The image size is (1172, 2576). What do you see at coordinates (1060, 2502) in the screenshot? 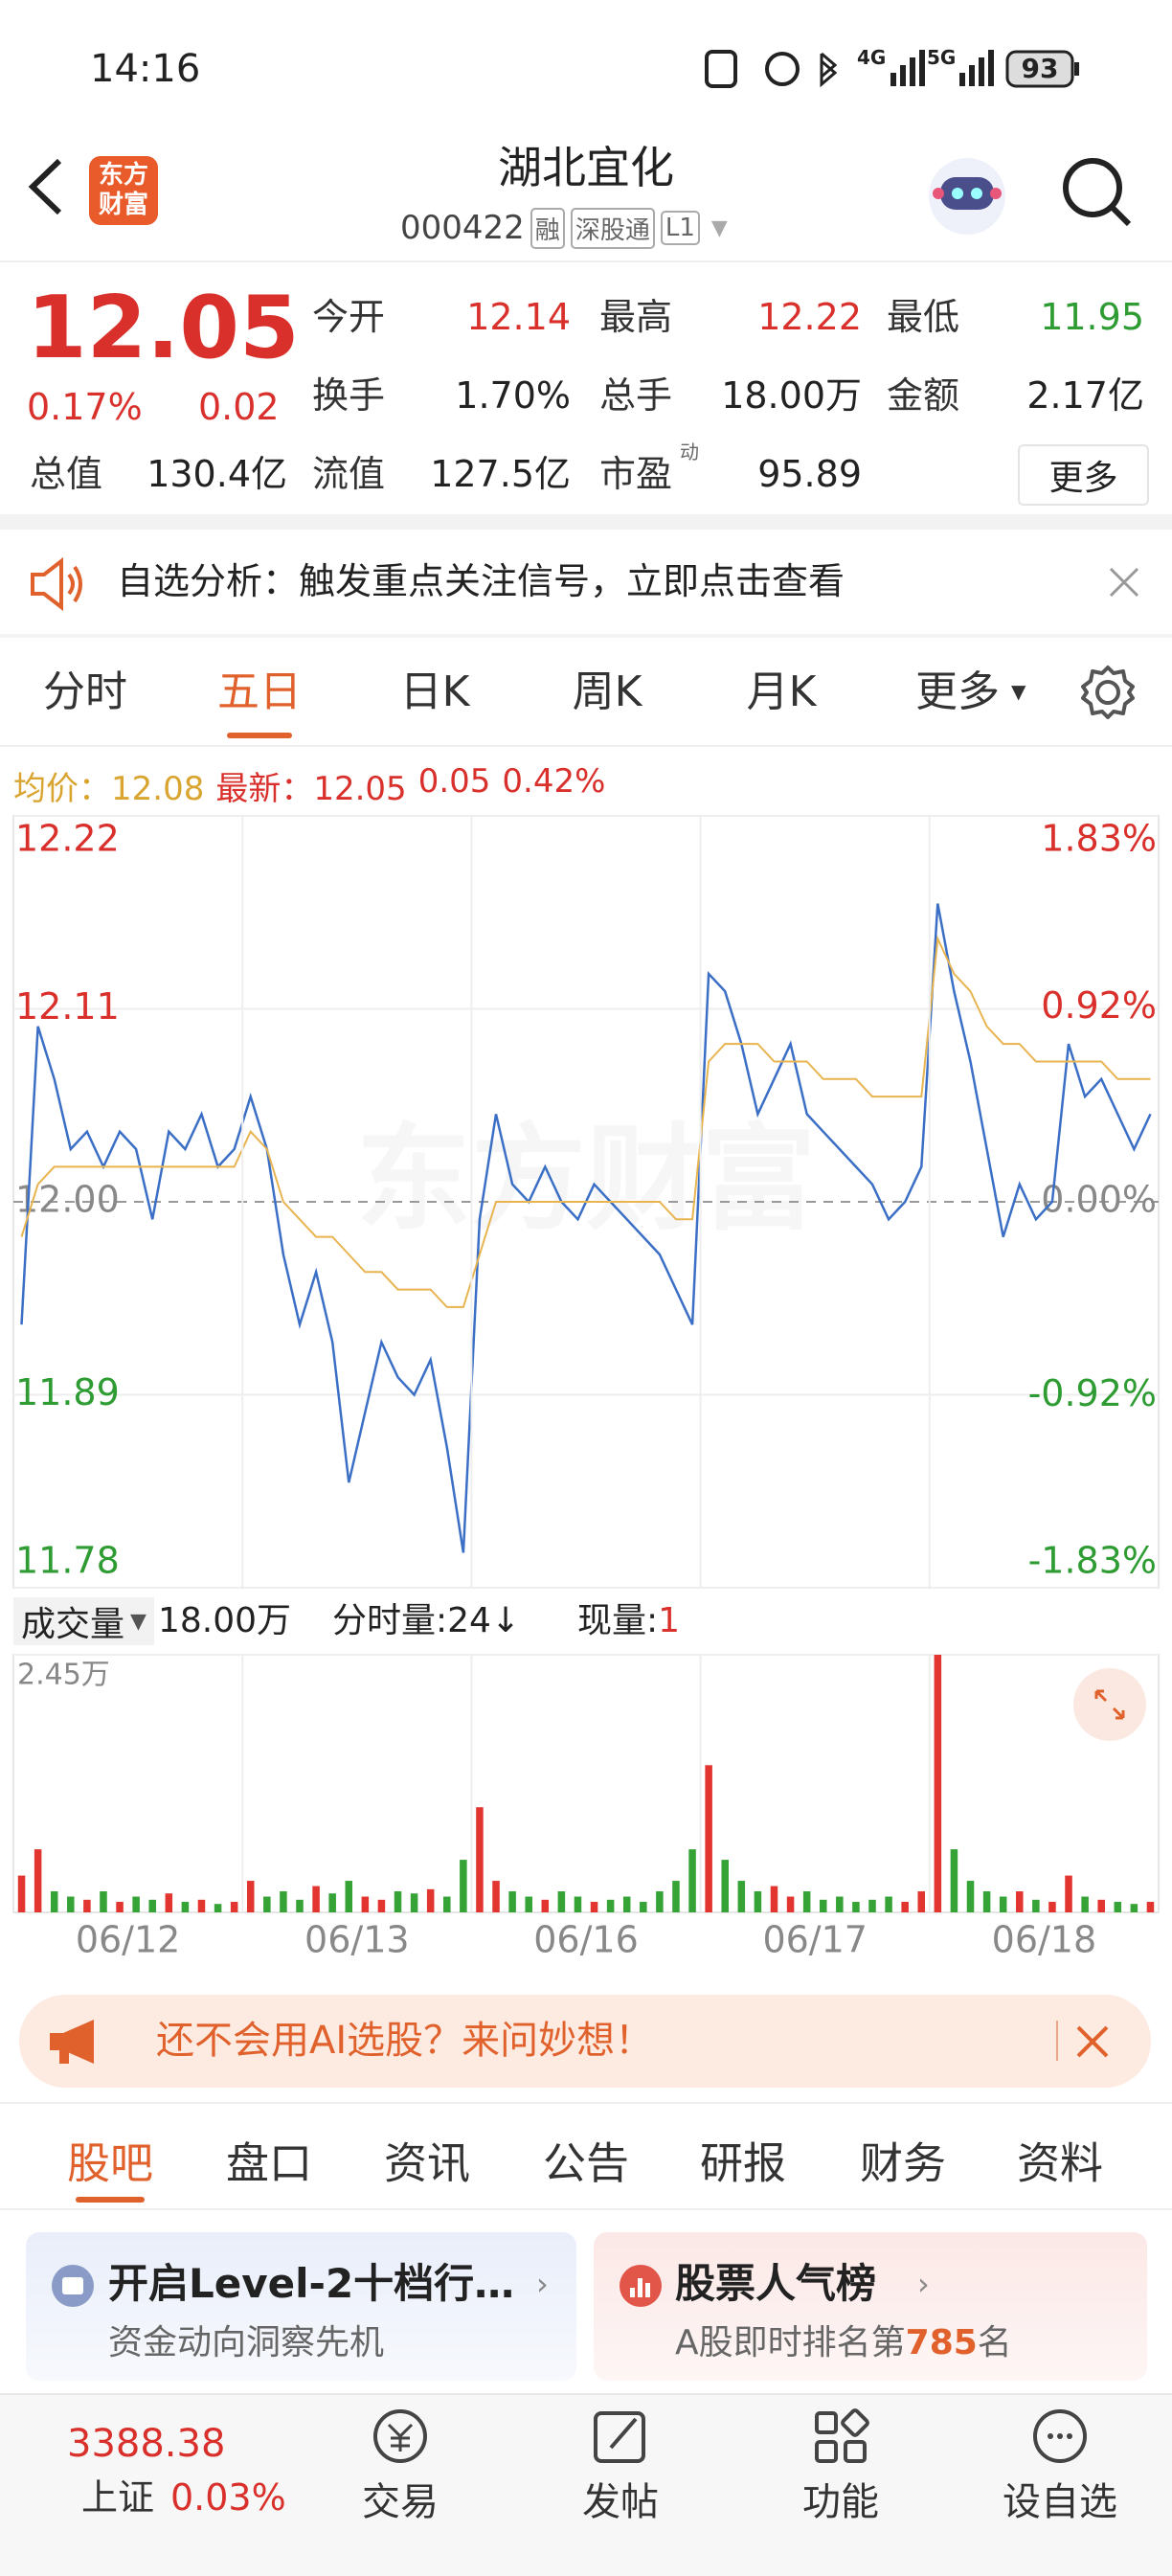
I see `nav-item: 设自选` at bounding box center [1060, 2502].